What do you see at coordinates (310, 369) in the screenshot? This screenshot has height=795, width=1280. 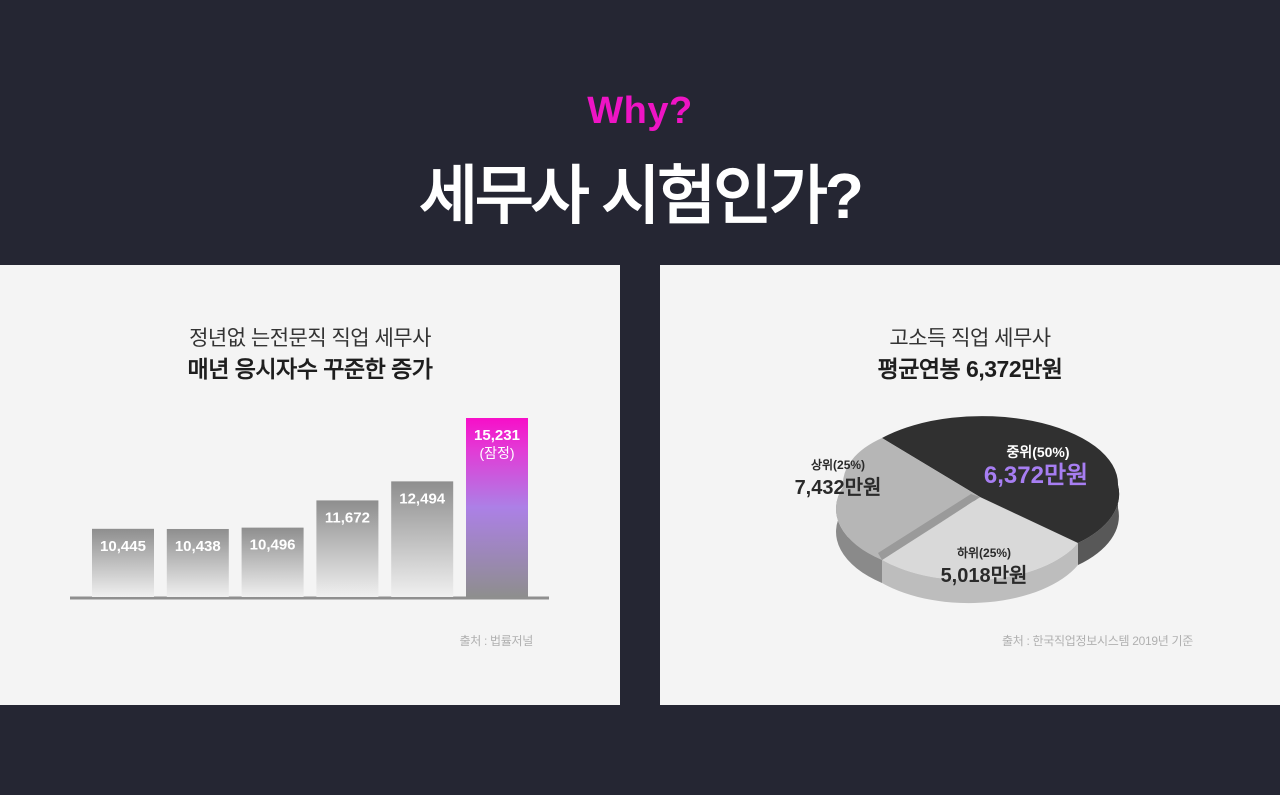 I see `applicants-title: 매년 응시자수 꾸준한 증가` at bounding box center [310, 369].